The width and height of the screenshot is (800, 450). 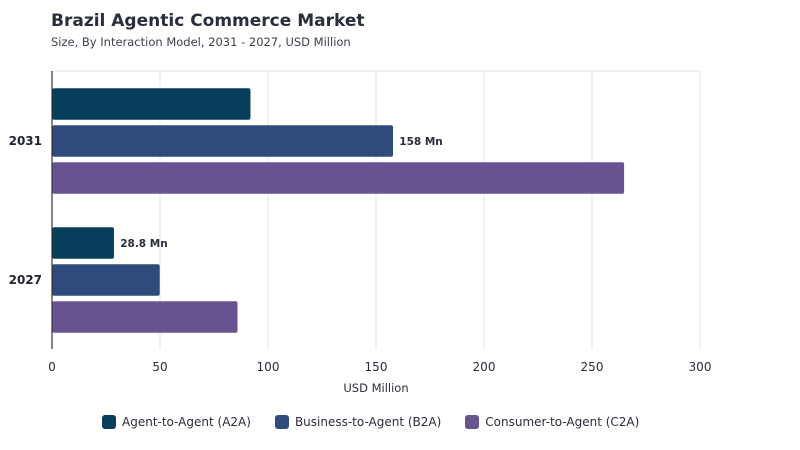 I want to click on x-axis-title: USD Million, so click(x=375, y=388).